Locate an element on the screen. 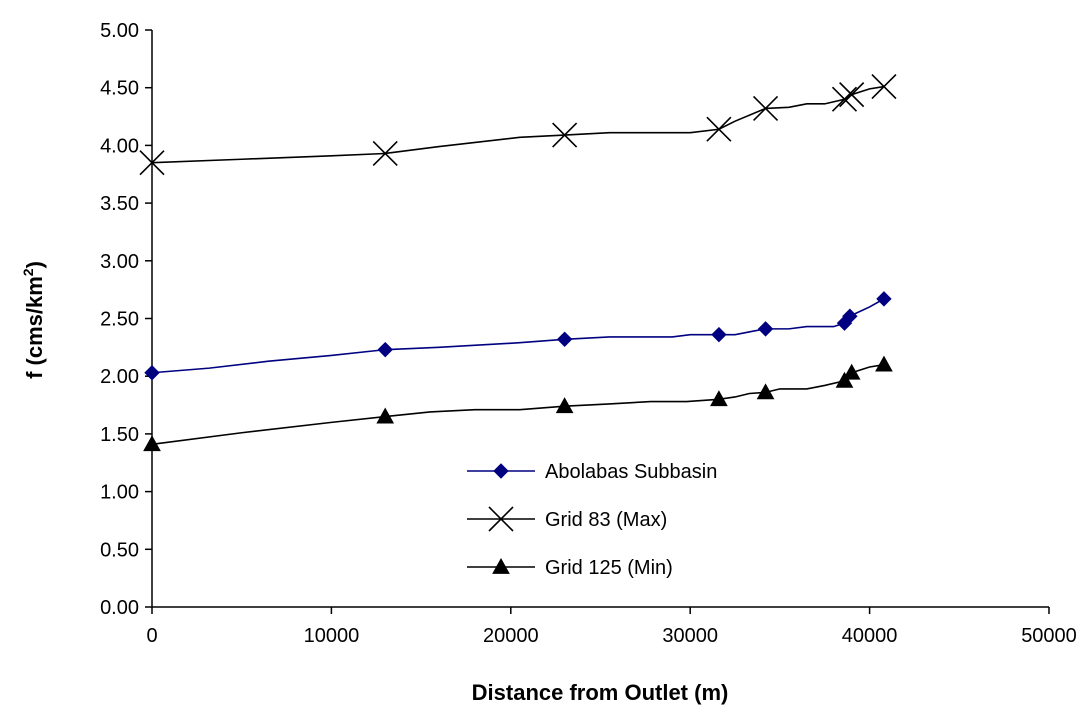 This screenshot has width=1089, height=718. x-tick-label: 10000 is located at coordinates (332, 636).